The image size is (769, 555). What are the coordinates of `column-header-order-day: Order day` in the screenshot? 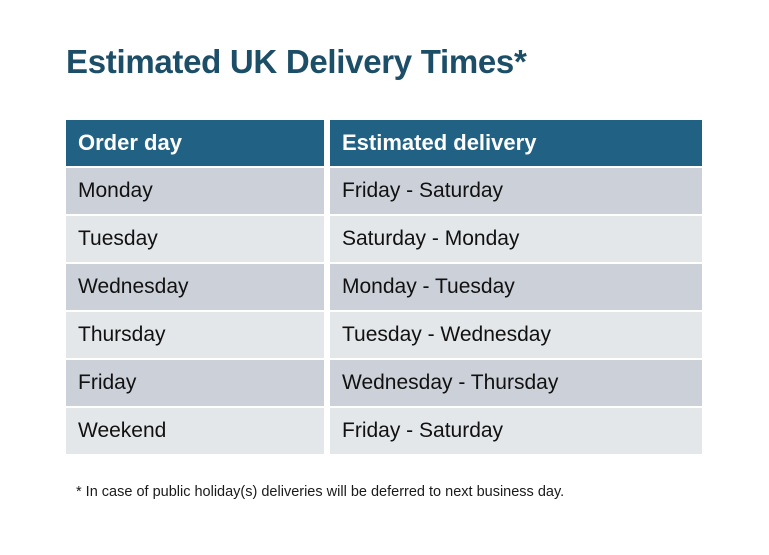 It's located at (195, 143).